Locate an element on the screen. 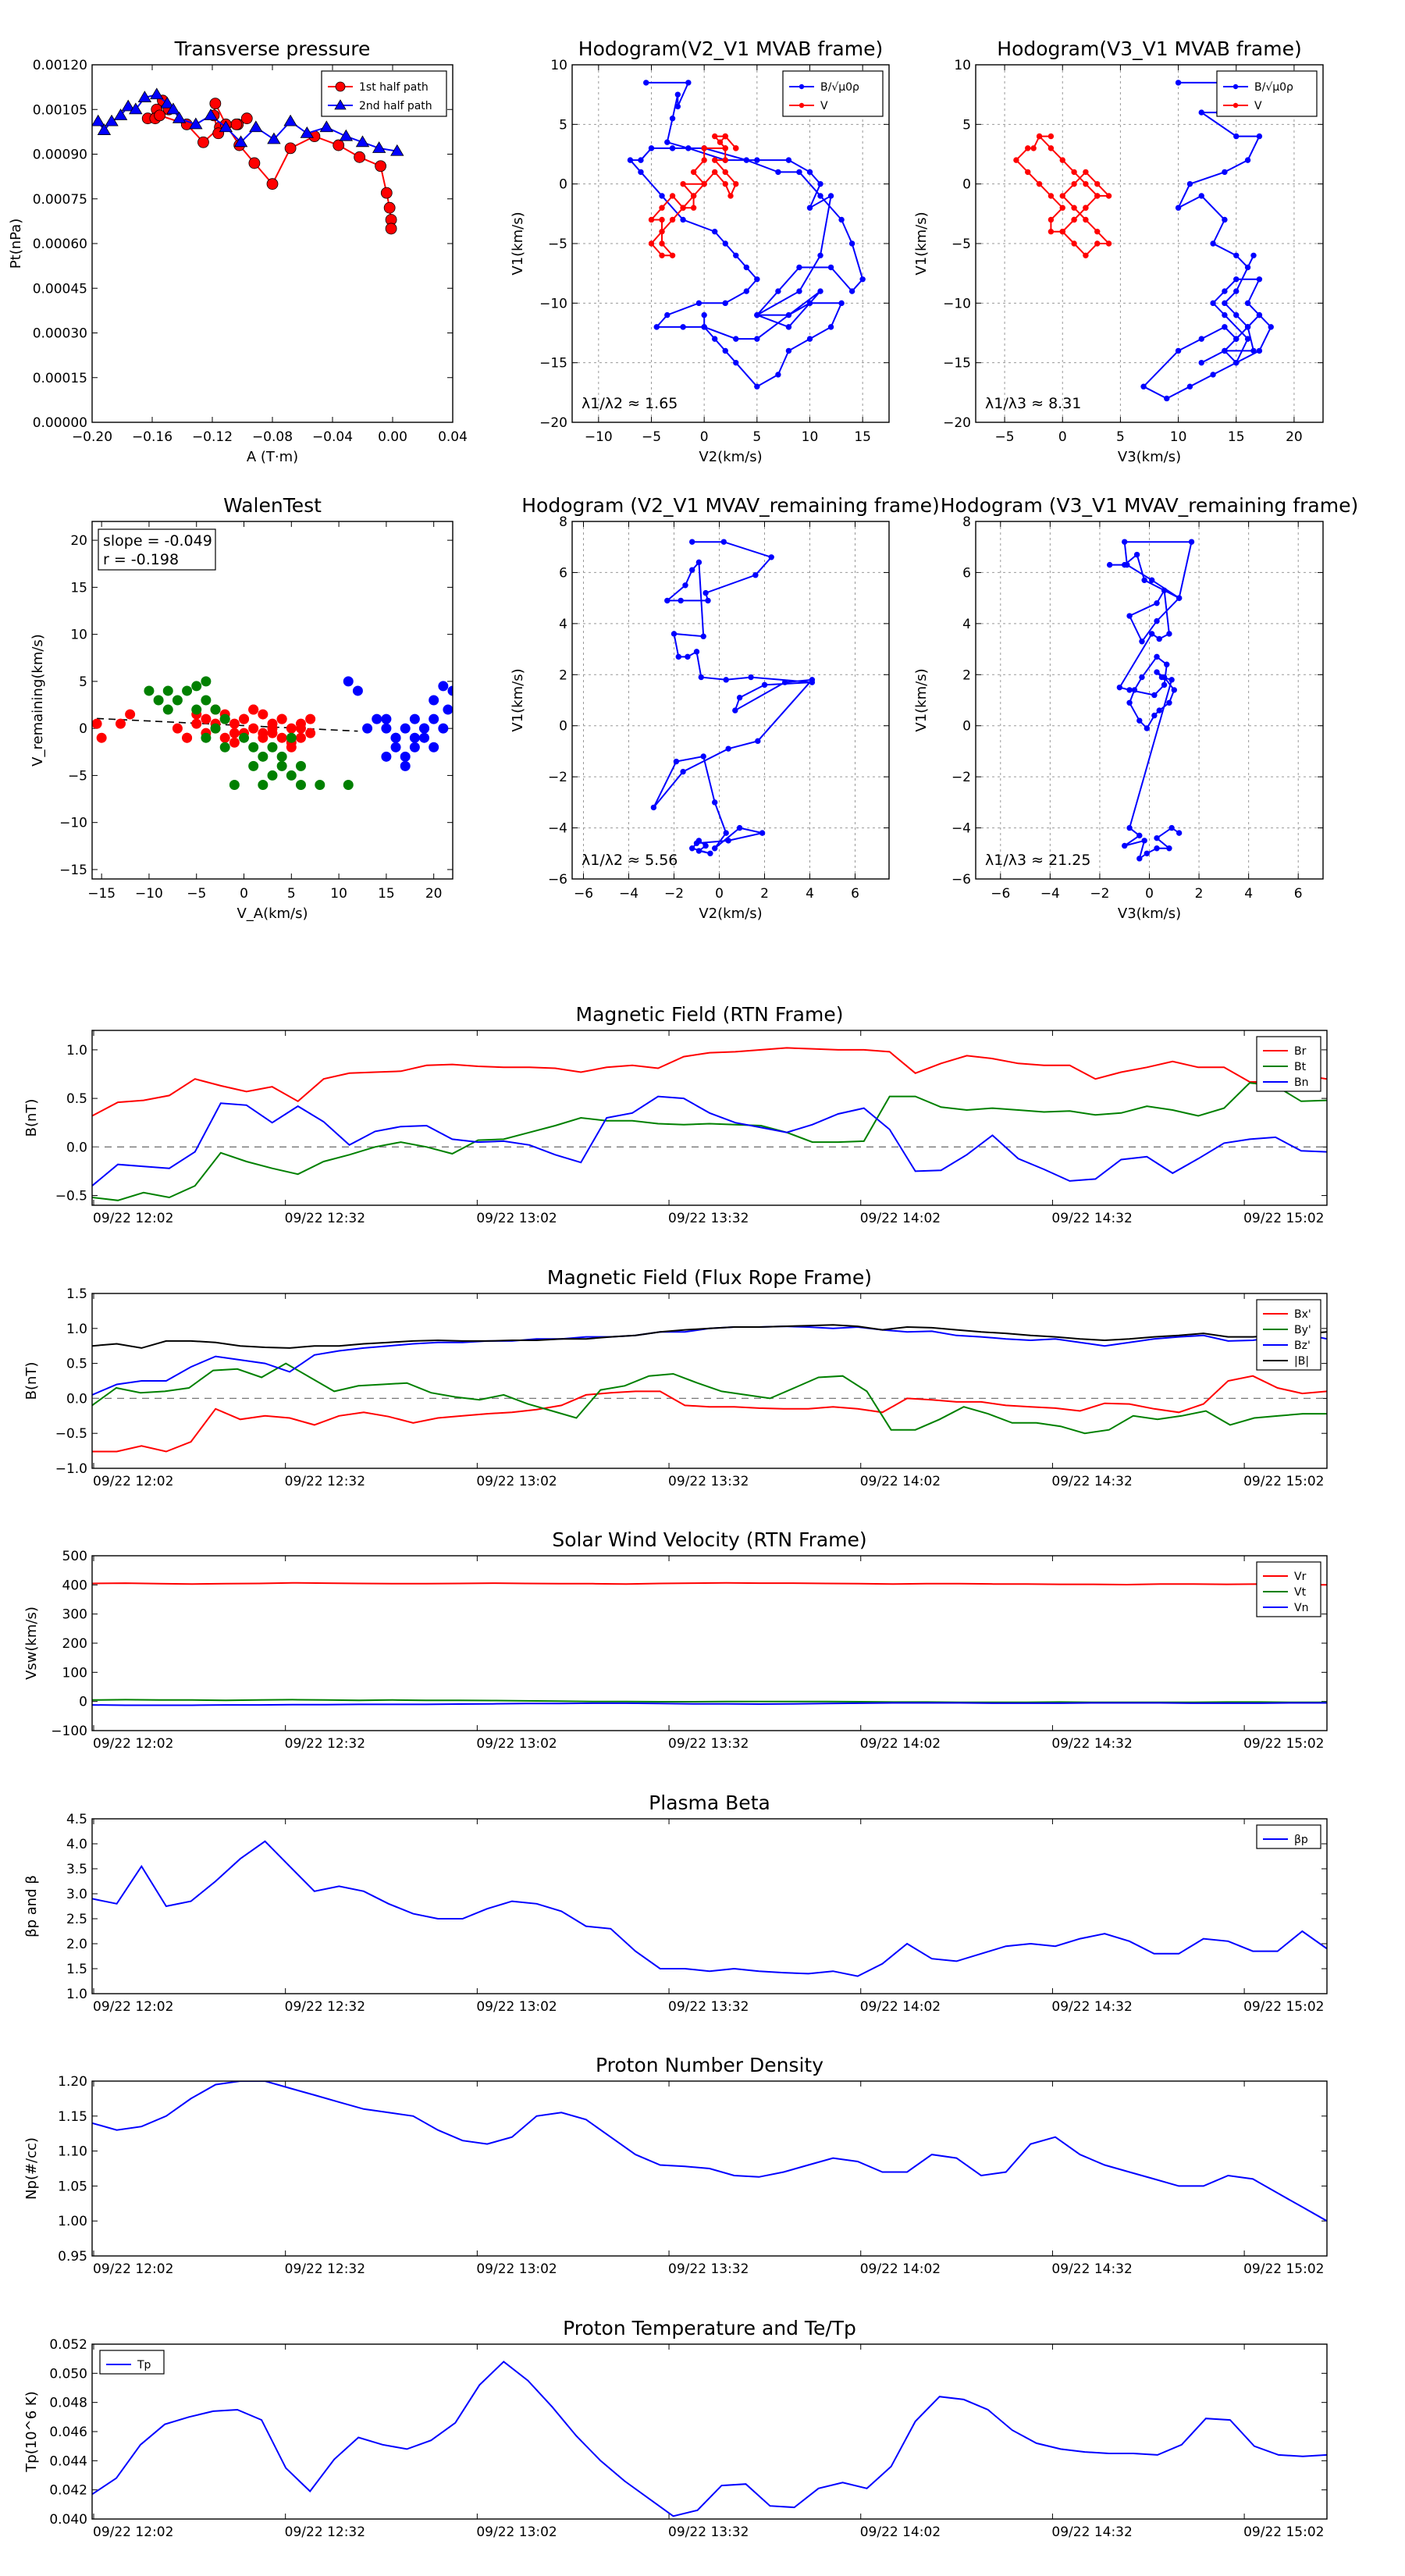 This screenshot has height=2576, width=1405. x-tick-label: 0 is located at coordinates (705, 437).